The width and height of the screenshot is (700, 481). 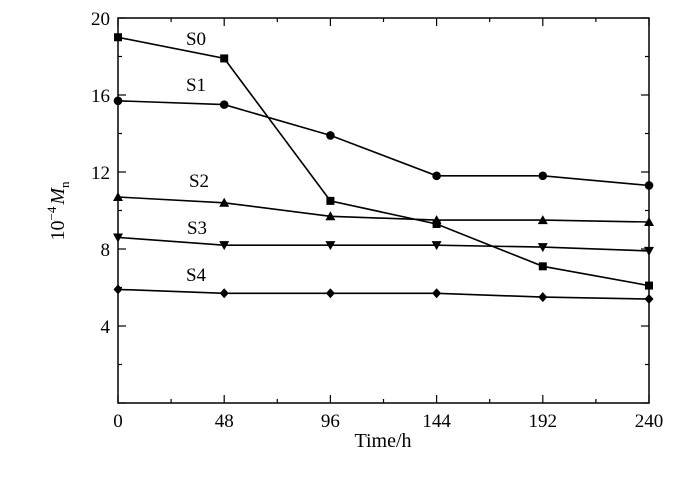 What do you see at coordinates (383, 244) in the screenshot?
I see `series-line-s3` at bounding box center [383, 244].